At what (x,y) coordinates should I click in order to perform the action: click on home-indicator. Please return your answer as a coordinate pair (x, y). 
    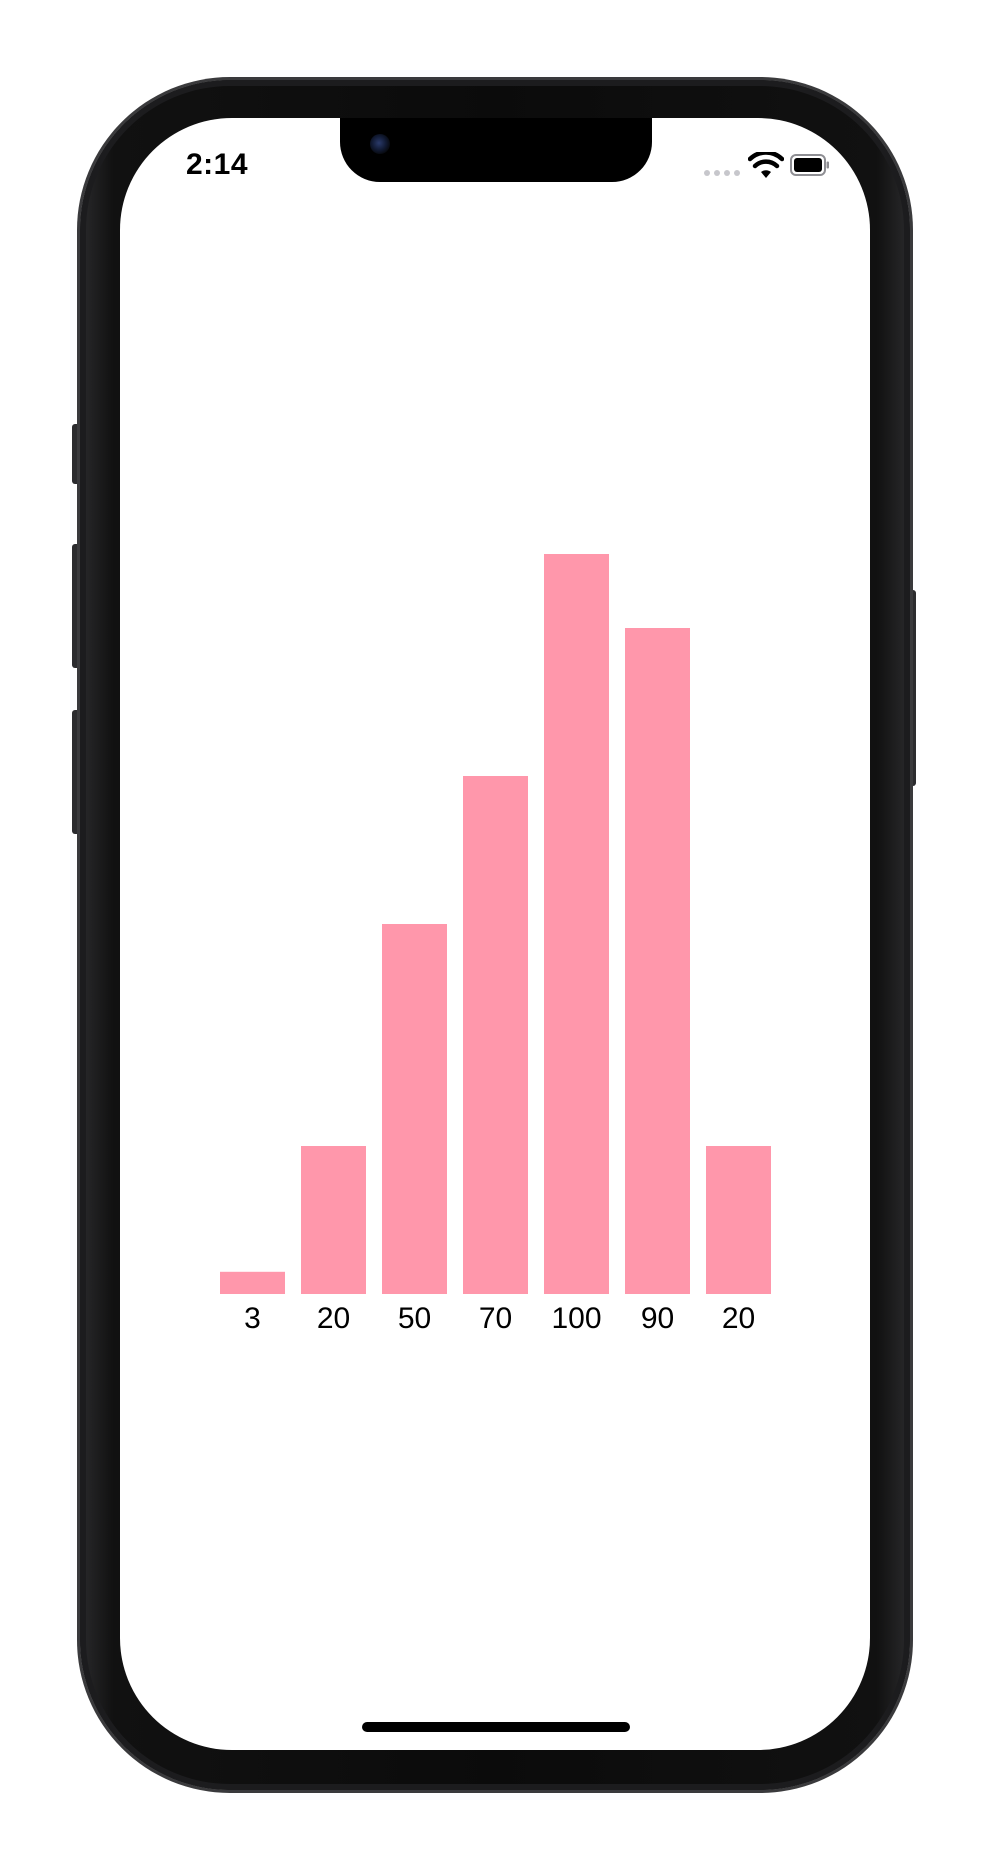
    Looking at the image, I should click on (496, 1727).